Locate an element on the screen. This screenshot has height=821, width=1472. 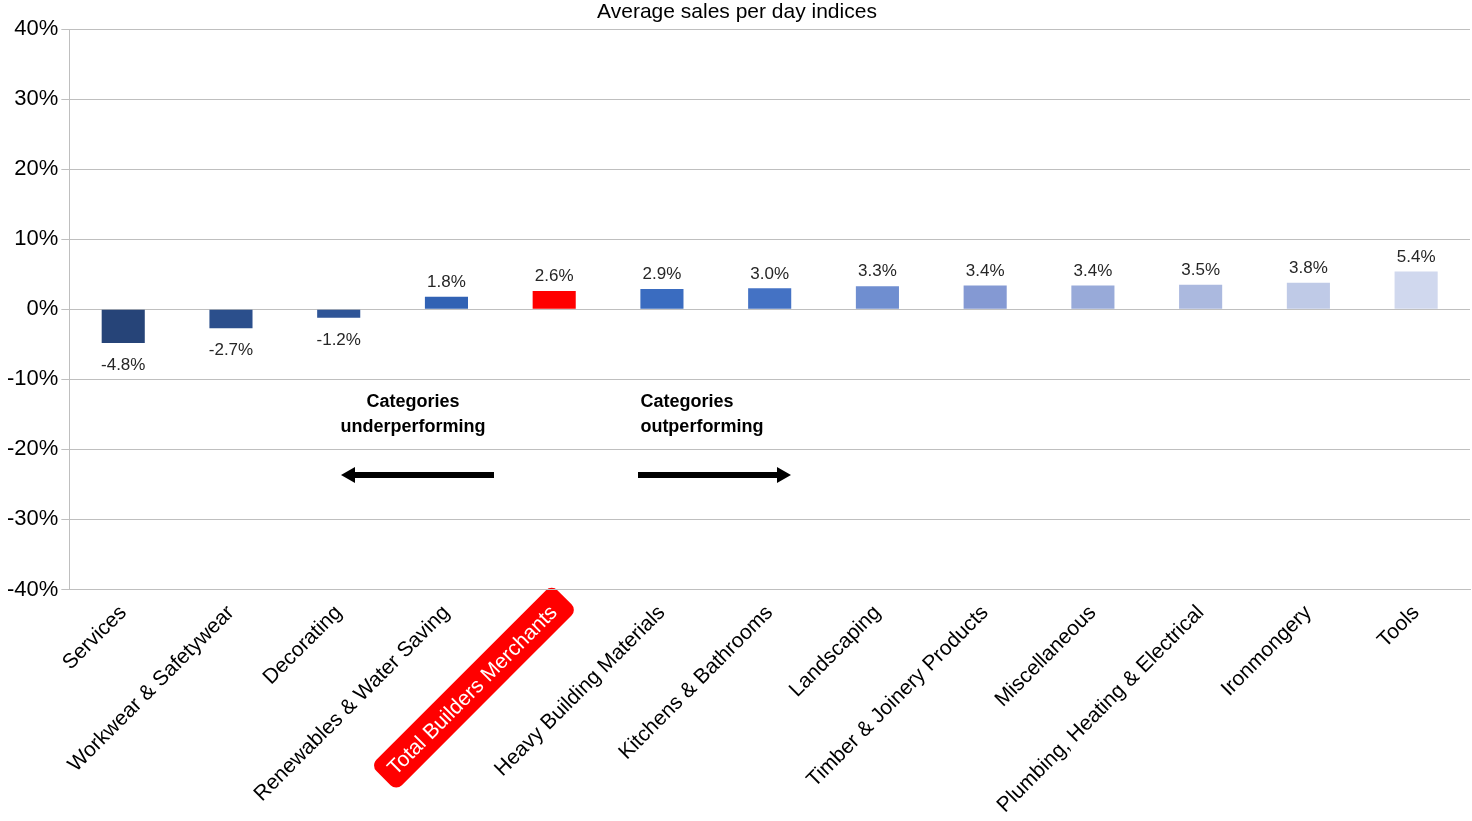
data-label: 3.3% is located at coordinates (877, 271).